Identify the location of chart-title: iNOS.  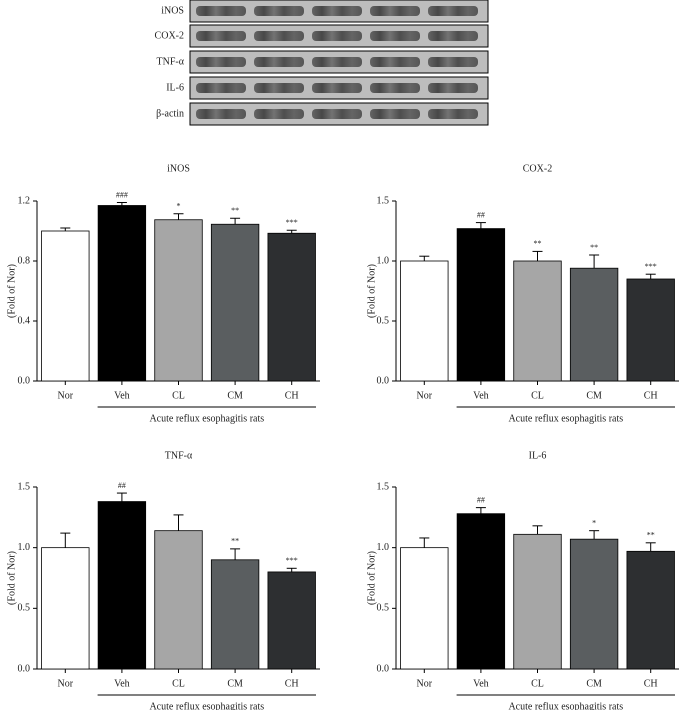
(178, 168).